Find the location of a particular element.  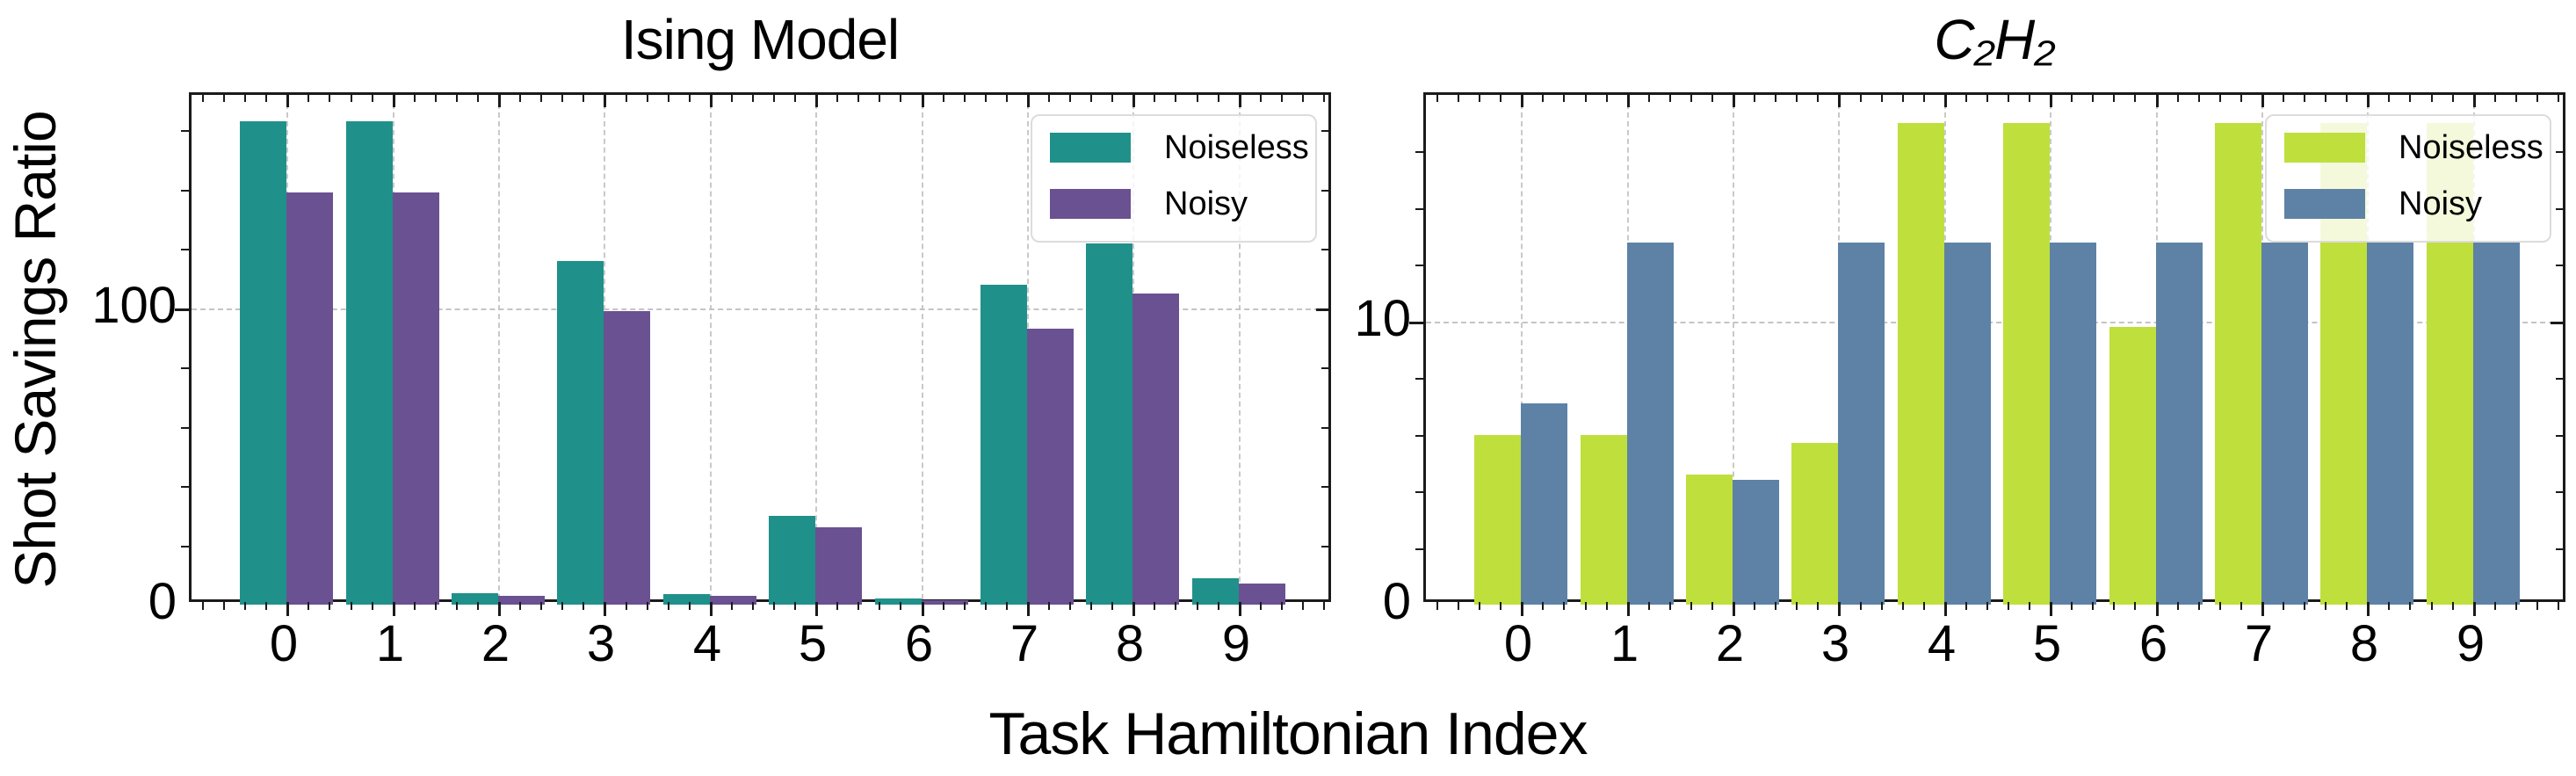

legend-label: Noisy is located at coordinates (1206, 203).